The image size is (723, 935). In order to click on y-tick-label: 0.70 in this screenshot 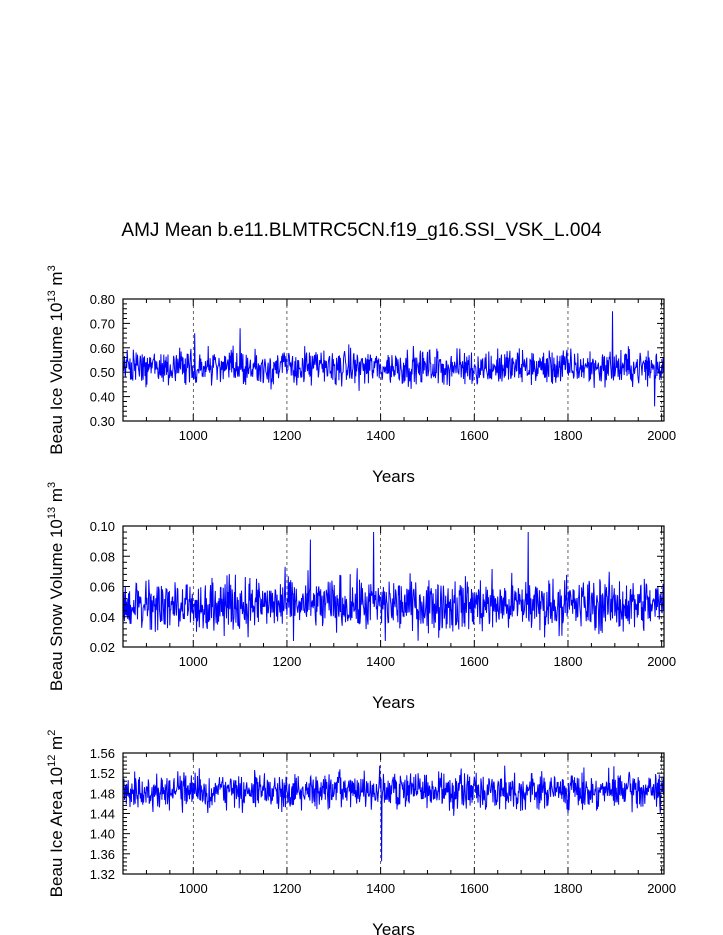, I will do `click(102, 323)`.